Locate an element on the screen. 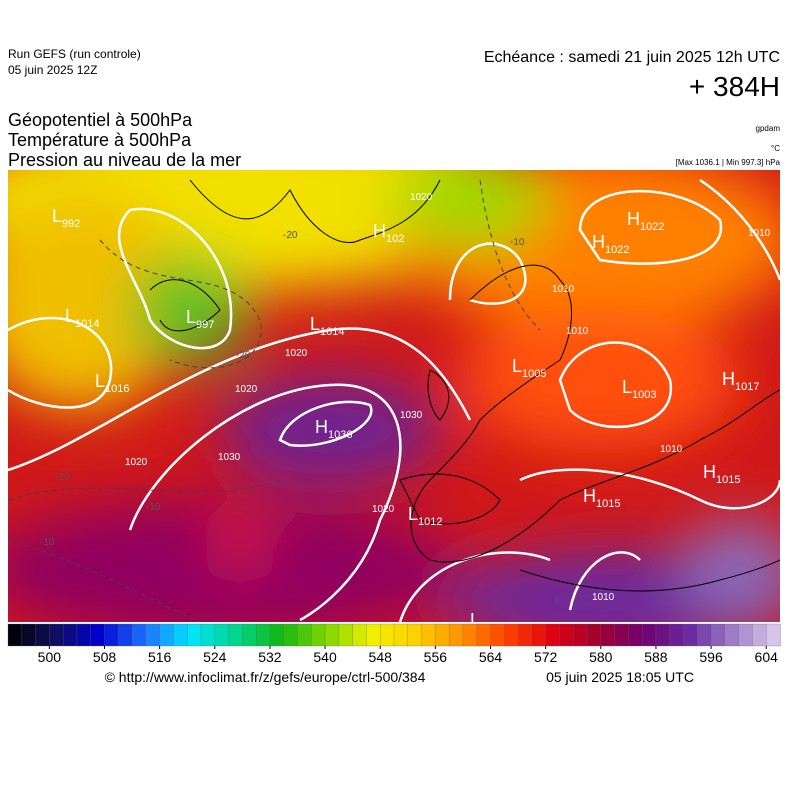  center-value: 1036 is located at coordinates (340, 435).